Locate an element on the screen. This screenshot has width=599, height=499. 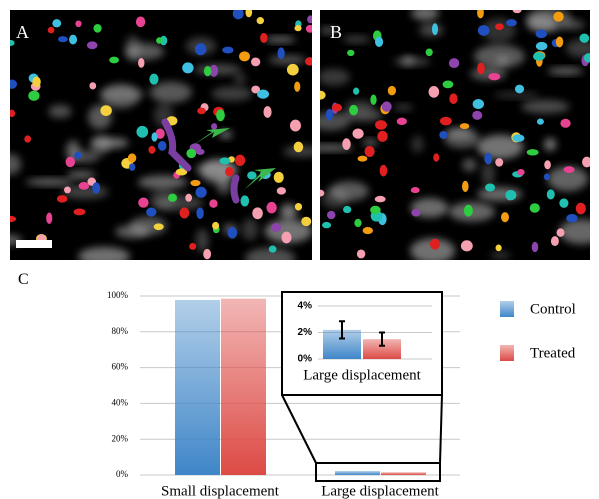
y-tick-label: 100% is located at coordinates (118, 295).